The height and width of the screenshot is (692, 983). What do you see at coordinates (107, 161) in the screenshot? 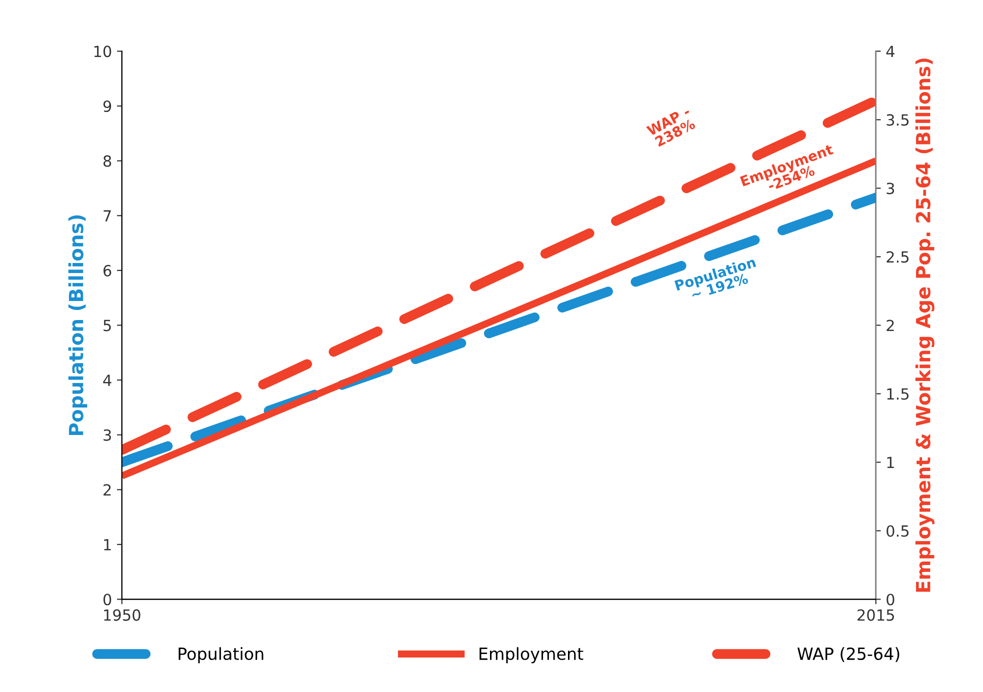
I see `y-tick-label: 8` at bounding box center [107, 161].